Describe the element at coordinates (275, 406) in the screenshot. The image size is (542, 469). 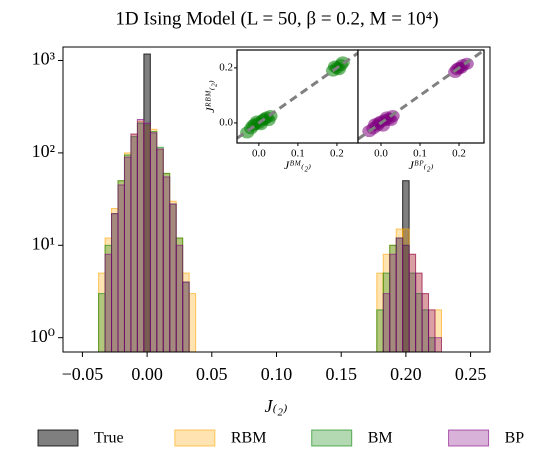
I see `x-axis-label: J₍₂₎` at that location.